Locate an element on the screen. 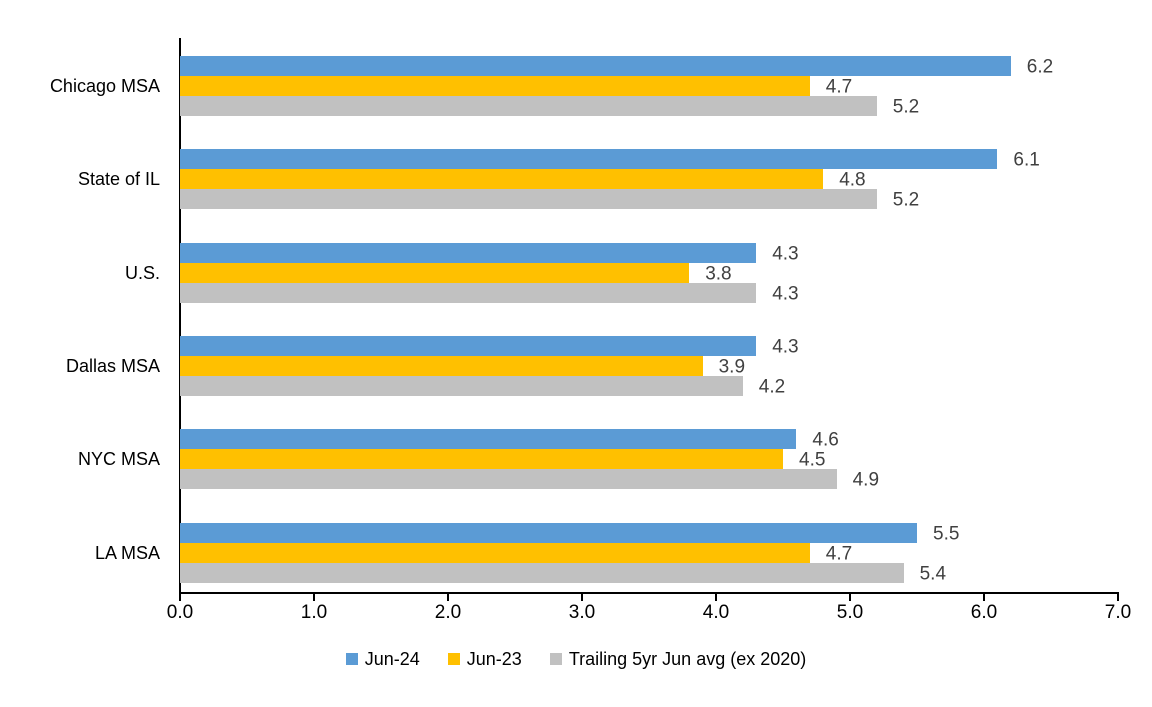  category-label: Dallas MSA is located at coordinates (112, 365).